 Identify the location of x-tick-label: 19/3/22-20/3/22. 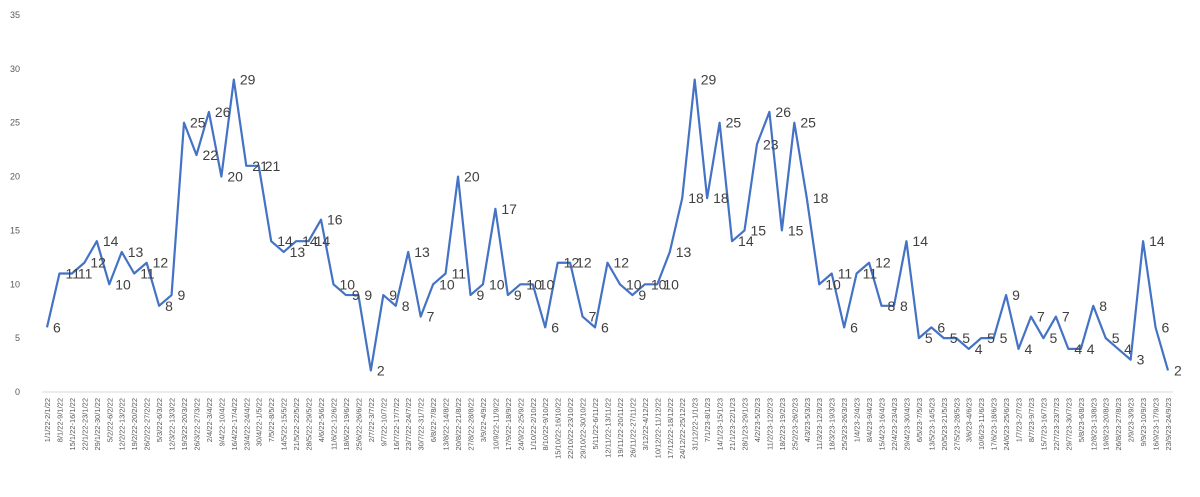
(184, 424).